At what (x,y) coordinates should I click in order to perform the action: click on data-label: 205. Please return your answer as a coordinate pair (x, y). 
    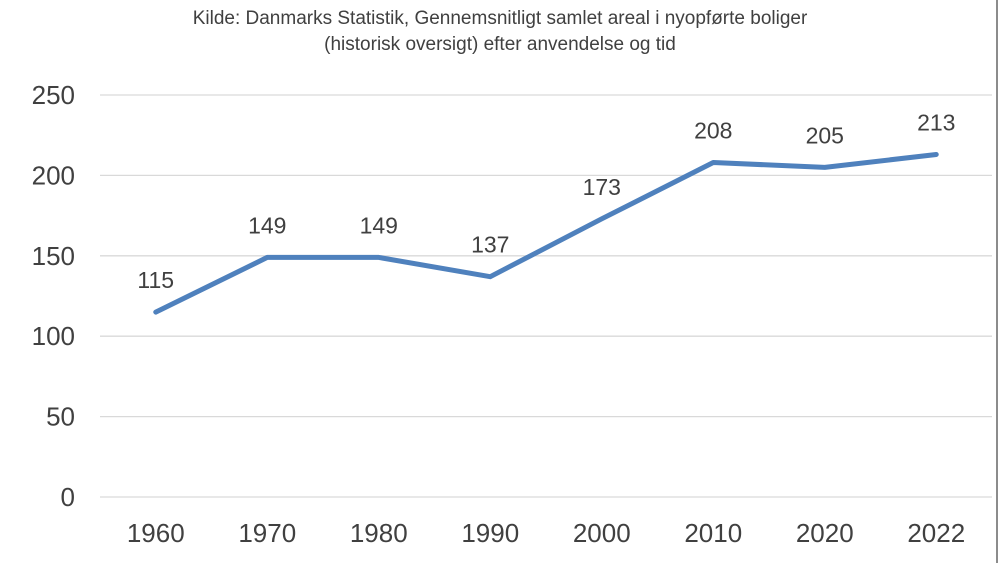
    Looking at the image, I should click on (825, 135).